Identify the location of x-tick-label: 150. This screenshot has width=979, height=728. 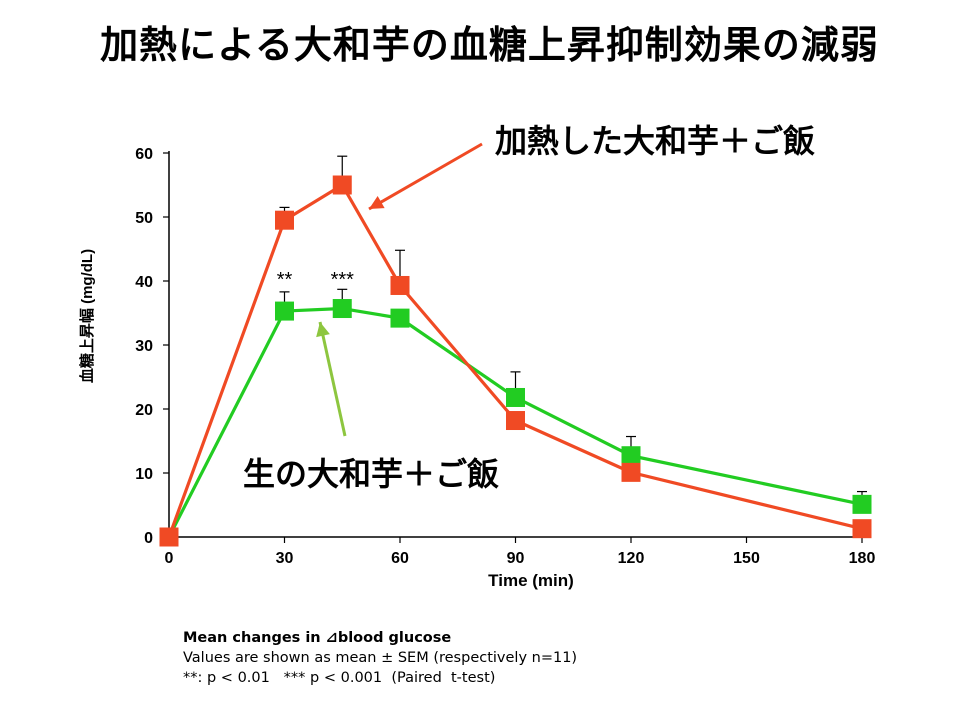
(746, 558).